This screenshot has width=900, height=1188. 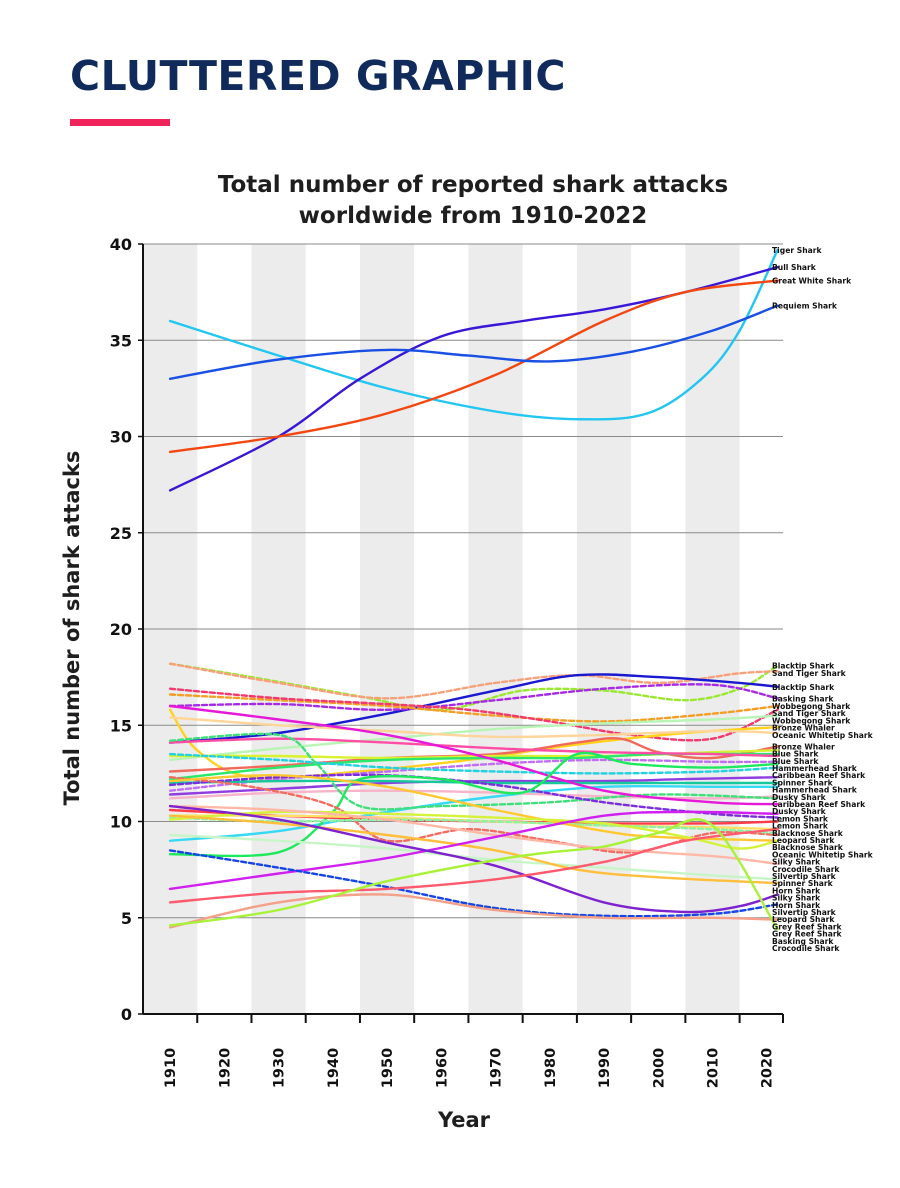 I want to click on heading-accent-rule, so click(x=120, y=122).